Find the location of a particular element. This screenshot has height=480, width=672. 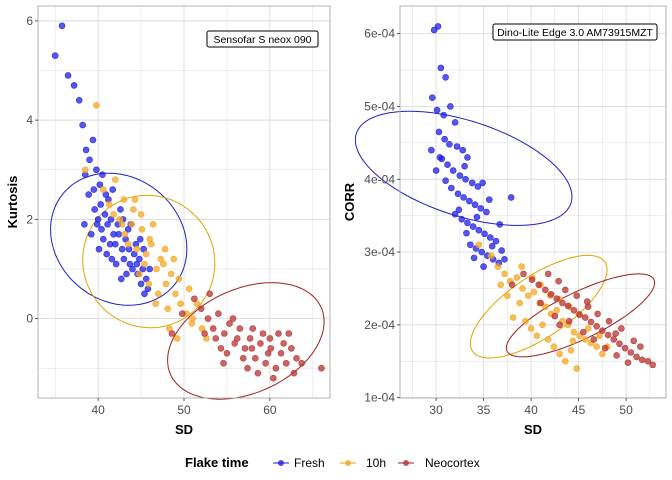

x-axis-title: SD is located at coordinates (533, 429).